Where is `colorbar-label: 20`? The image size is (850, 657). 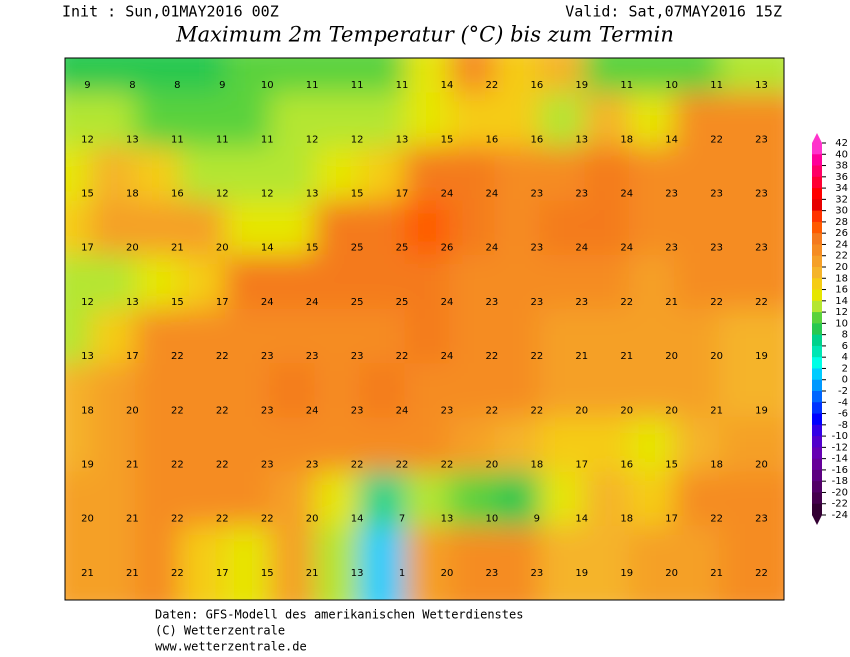 colorbar-label: 20 is located at coordinates (841, 267).